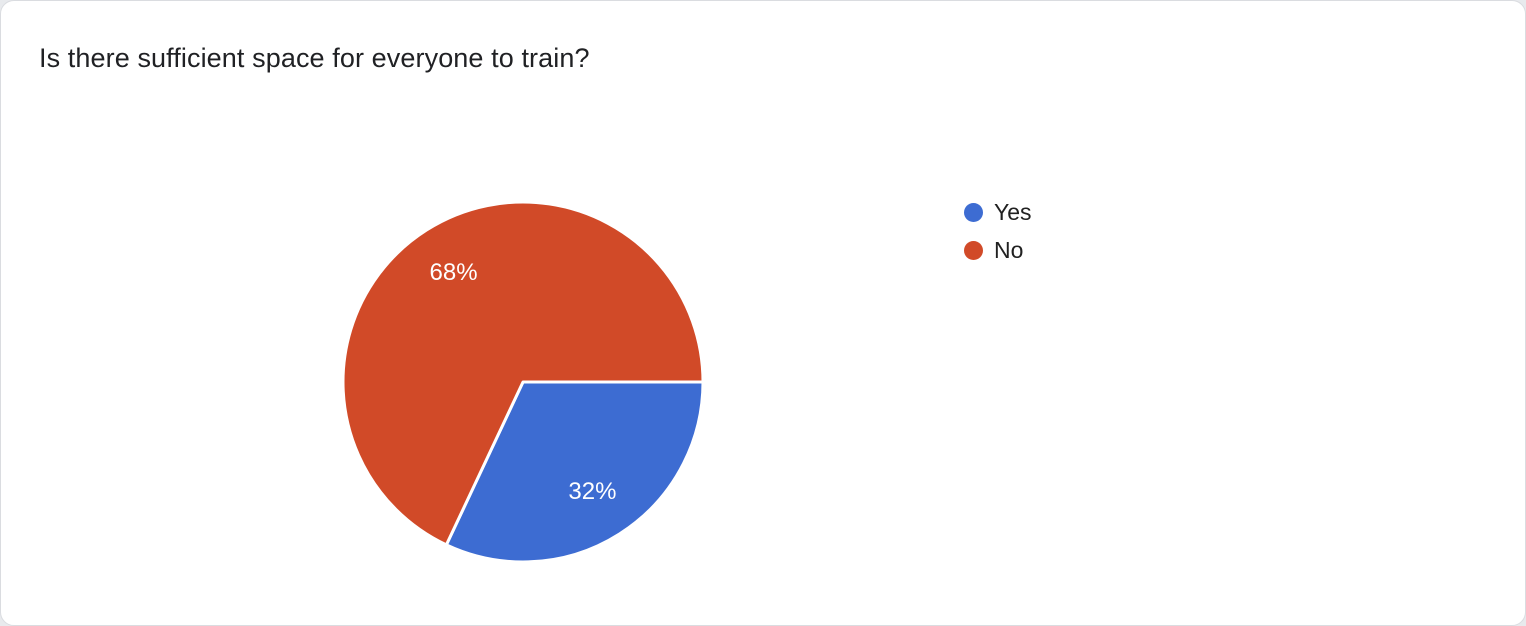 The width and height of the screenshot is (1526, 626). I want to click on chart-legend: Yes No, so click(998, 231).